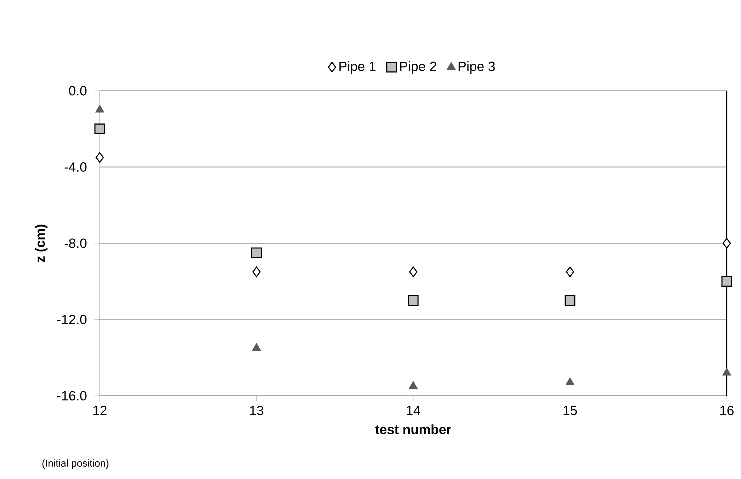  I want to click on legend-label: Pipe 1, so click(358, 68).